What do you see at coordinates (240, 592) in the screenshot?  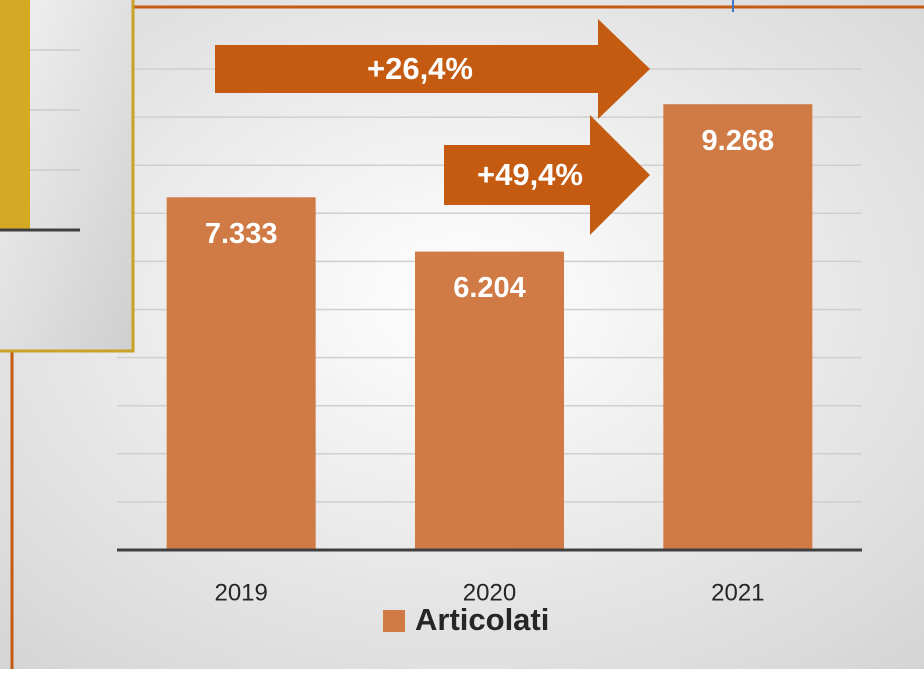 I see `x-tick-label: 2019` at bounding box center [240, 592].